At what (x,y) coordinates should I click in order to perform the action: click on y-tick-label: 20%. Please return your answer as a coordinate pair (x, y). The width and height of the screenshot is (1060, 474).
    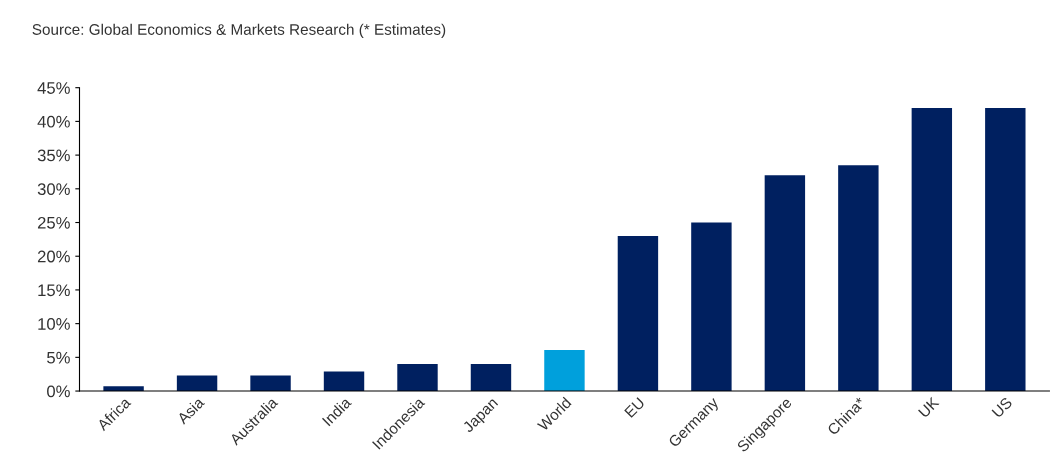
    Looking at the image, I should click on (53, 256).